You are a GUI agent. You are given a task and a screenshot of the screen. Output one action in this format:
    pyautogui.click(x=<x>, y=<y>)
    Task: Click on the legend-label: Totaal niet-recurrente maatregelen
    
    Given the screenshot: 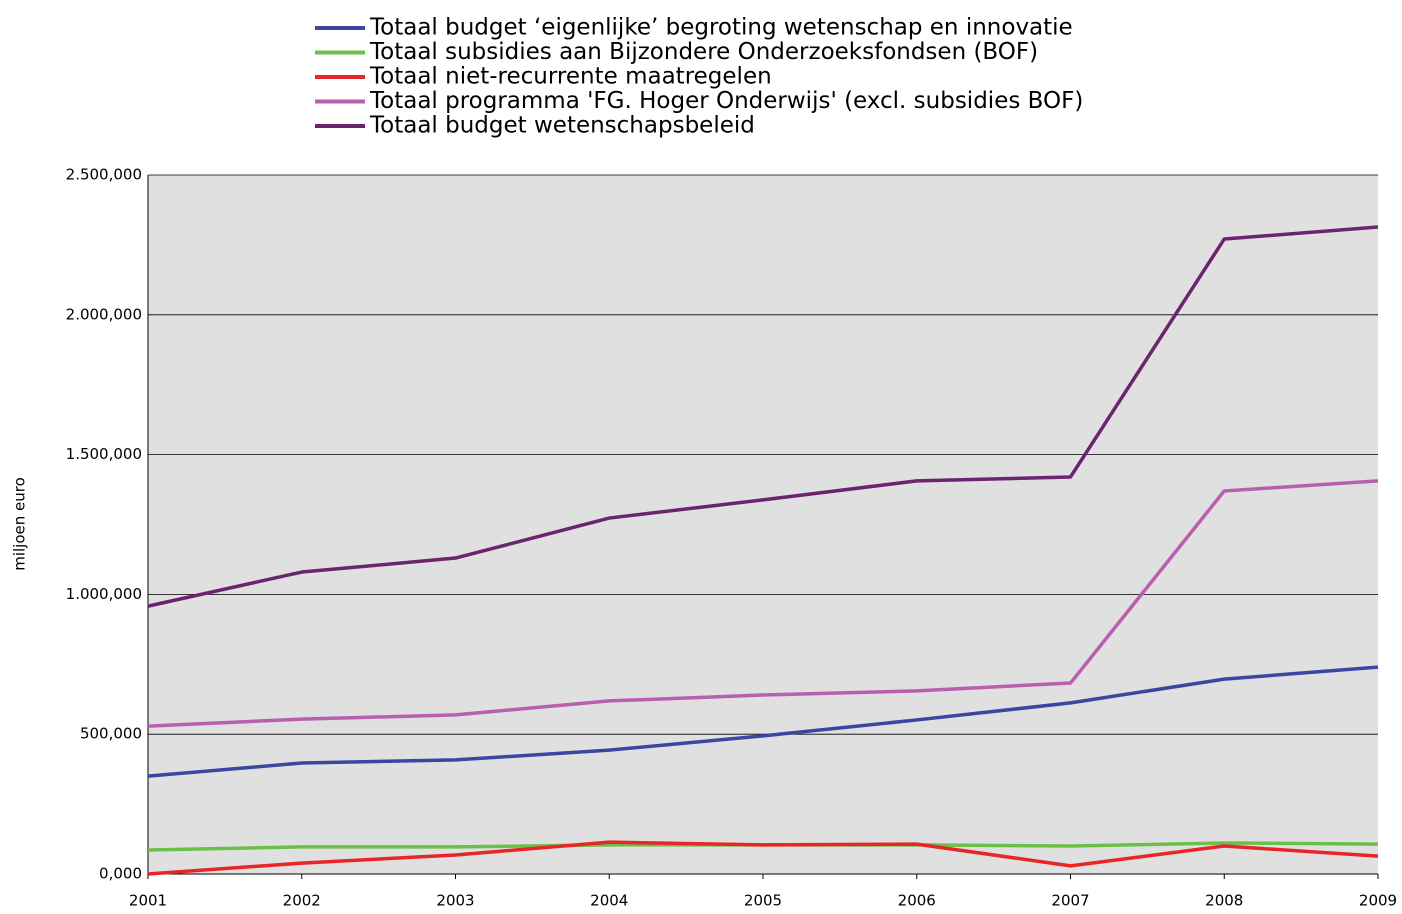 What is the action you would take?
    pyautogui.click(x=570, y=77)
    